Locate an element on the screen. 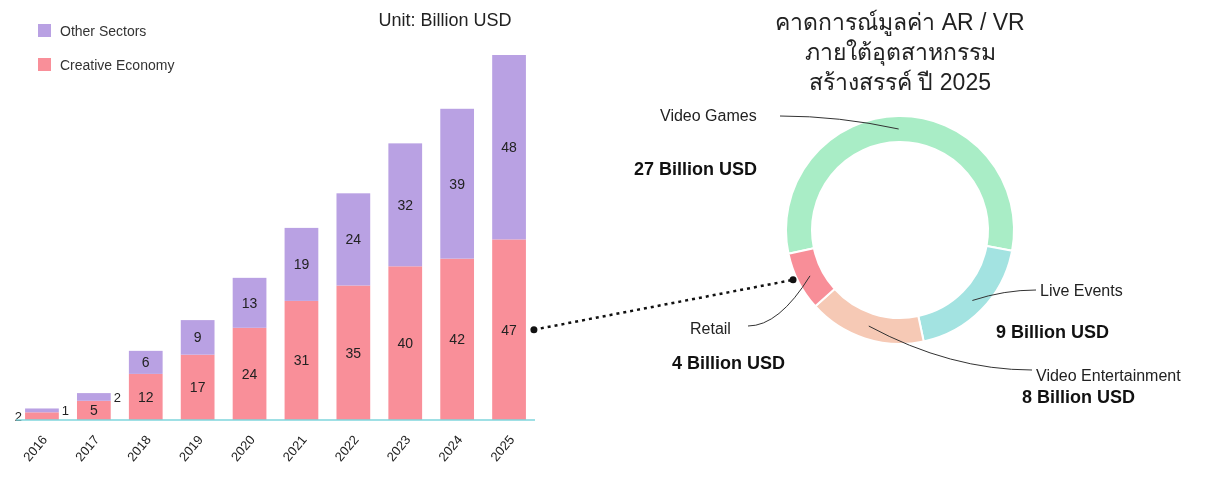  slice-label: Retail is located at coordinates (710, 328).